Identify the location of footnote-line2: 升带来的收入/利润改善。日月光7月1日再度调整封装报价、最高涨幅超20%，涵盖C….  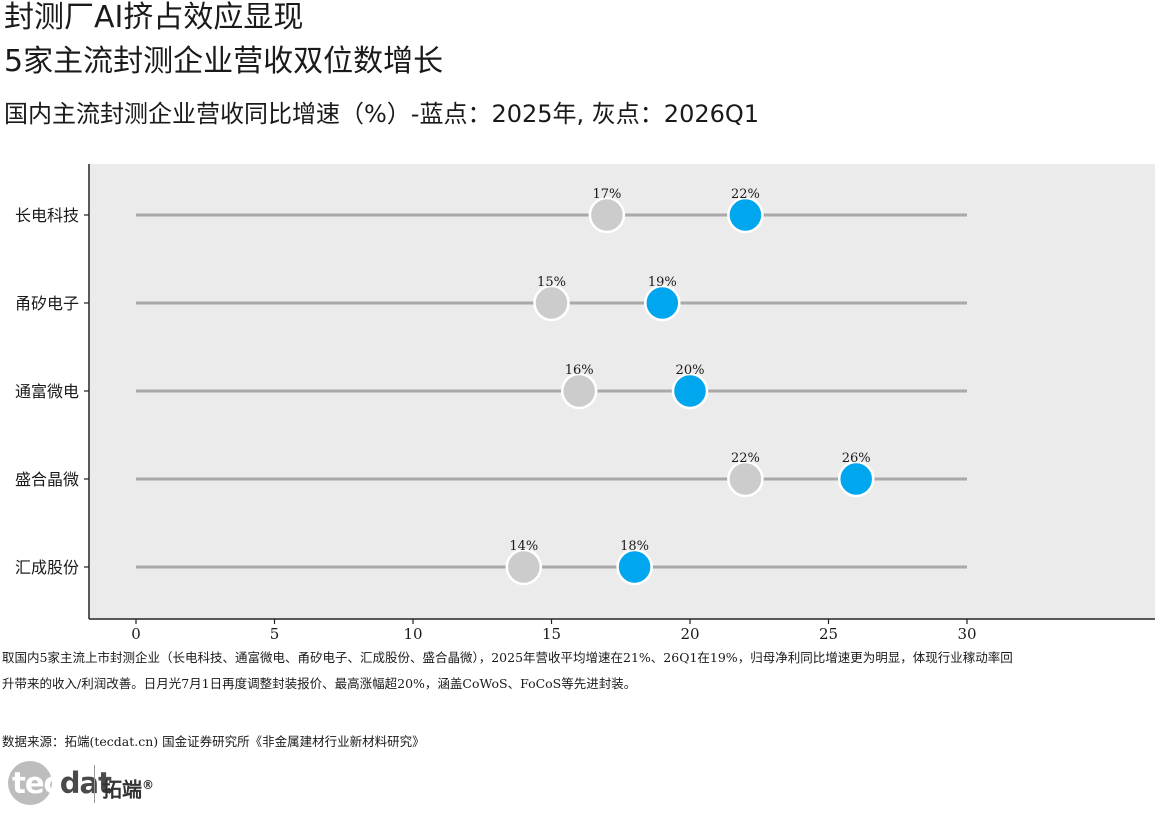
(319, 683).